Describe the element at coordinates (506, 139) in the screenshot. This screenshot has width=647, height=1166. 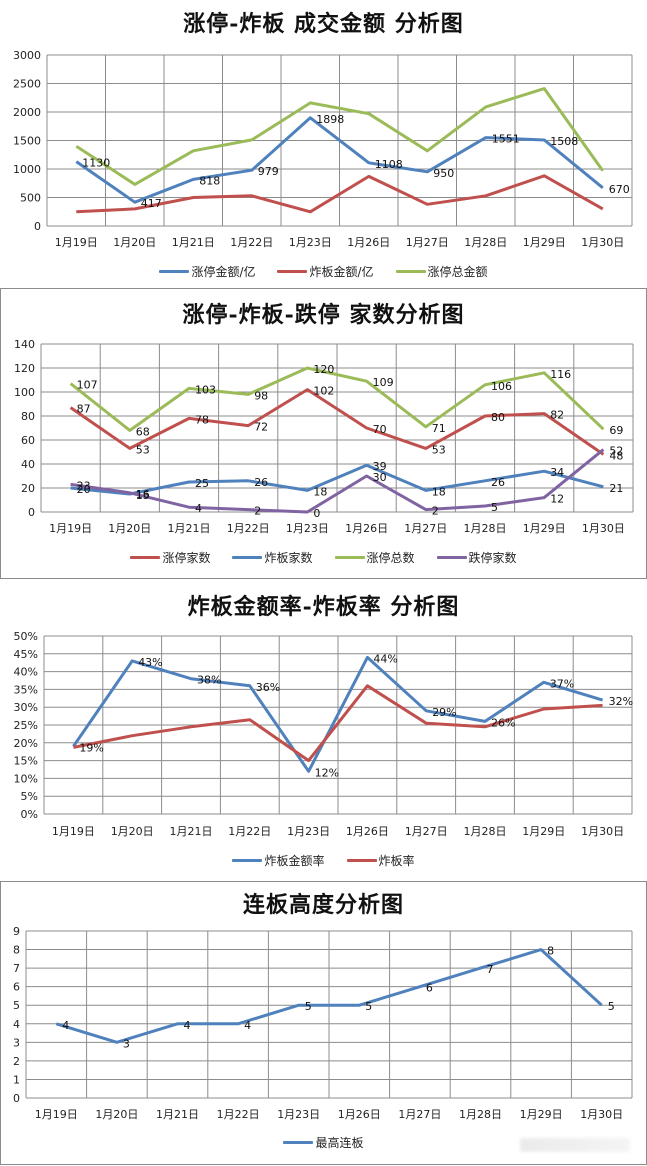
I see `data-label: 1551` at that location.